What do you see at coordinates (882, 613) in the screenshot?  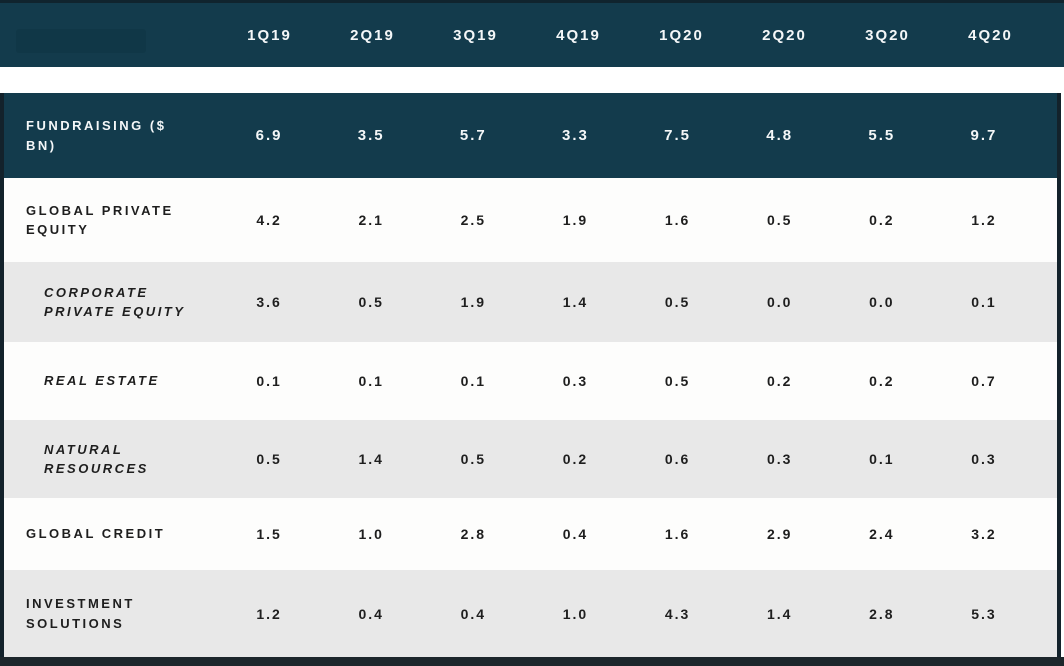 I see `cell-investment-solutions-3q20: 2.8` at bounding box center [882, 613].